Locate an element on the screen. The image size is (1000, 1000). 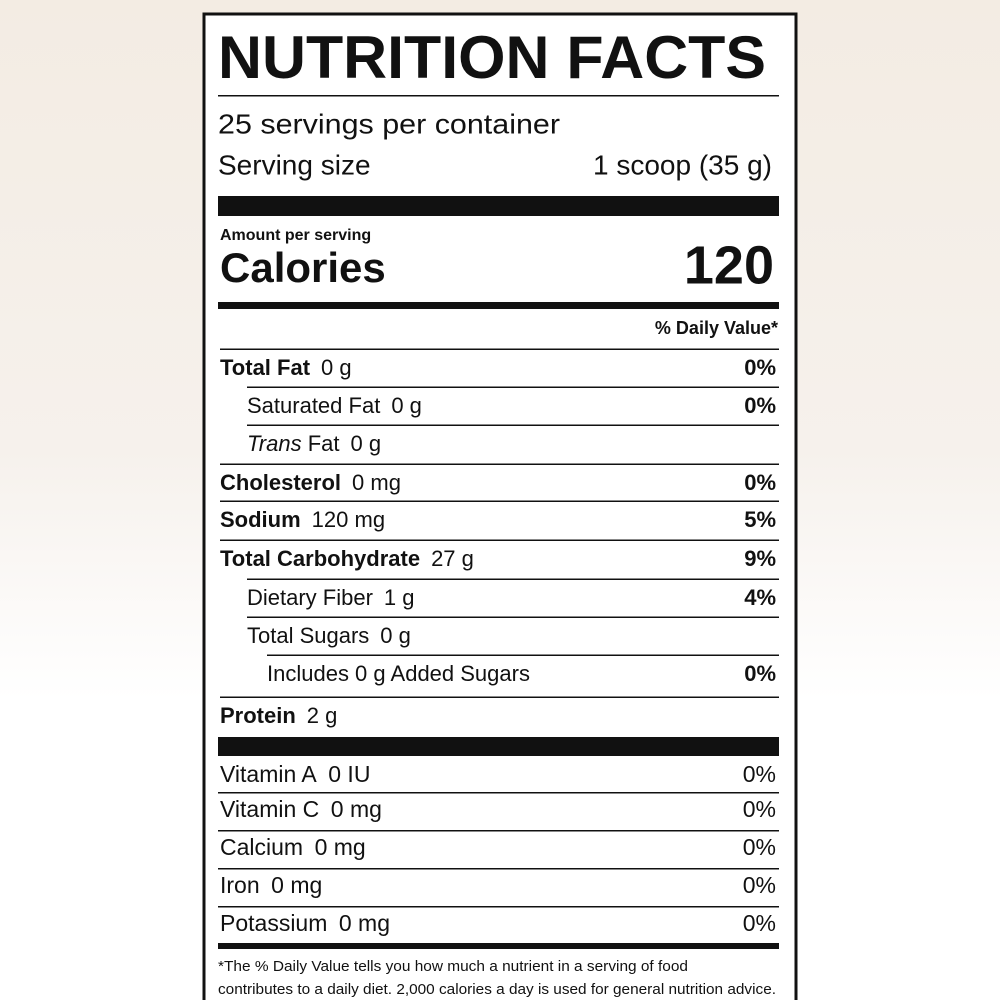
nutrient-name: Fat is located at coordinates (324, 443).